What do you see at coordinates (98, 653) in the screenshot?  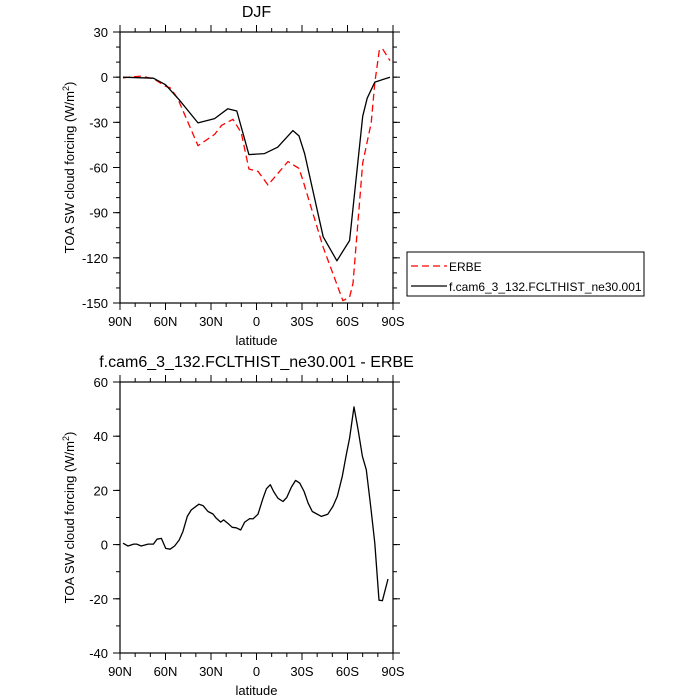 I see `y-tick-label: -40` at bounding box center [98, 653].